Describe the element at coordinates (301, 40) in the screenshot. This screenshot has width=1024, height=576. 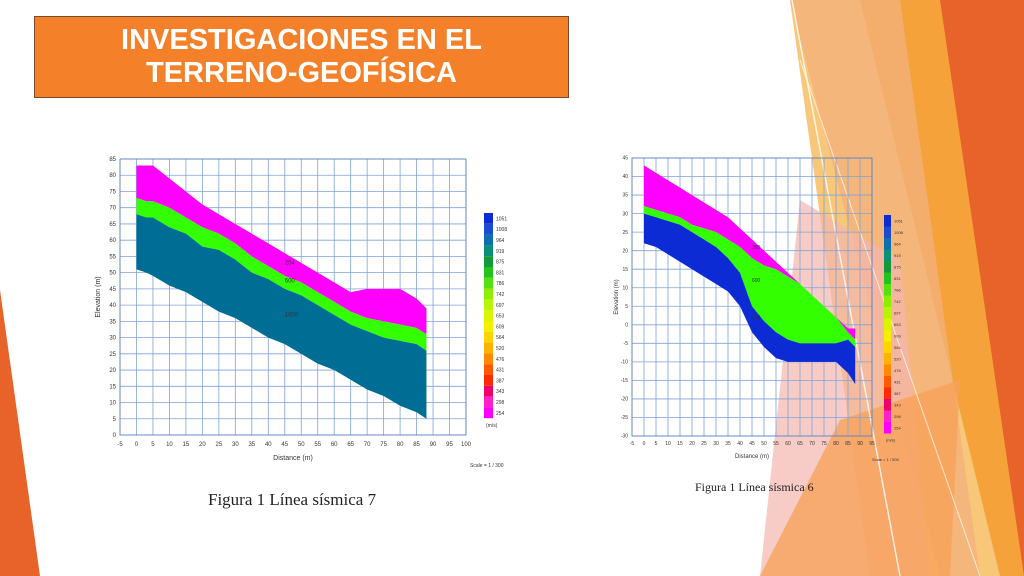
I see `title-line-1: INVESTIGACIONES EN EL` at that location.